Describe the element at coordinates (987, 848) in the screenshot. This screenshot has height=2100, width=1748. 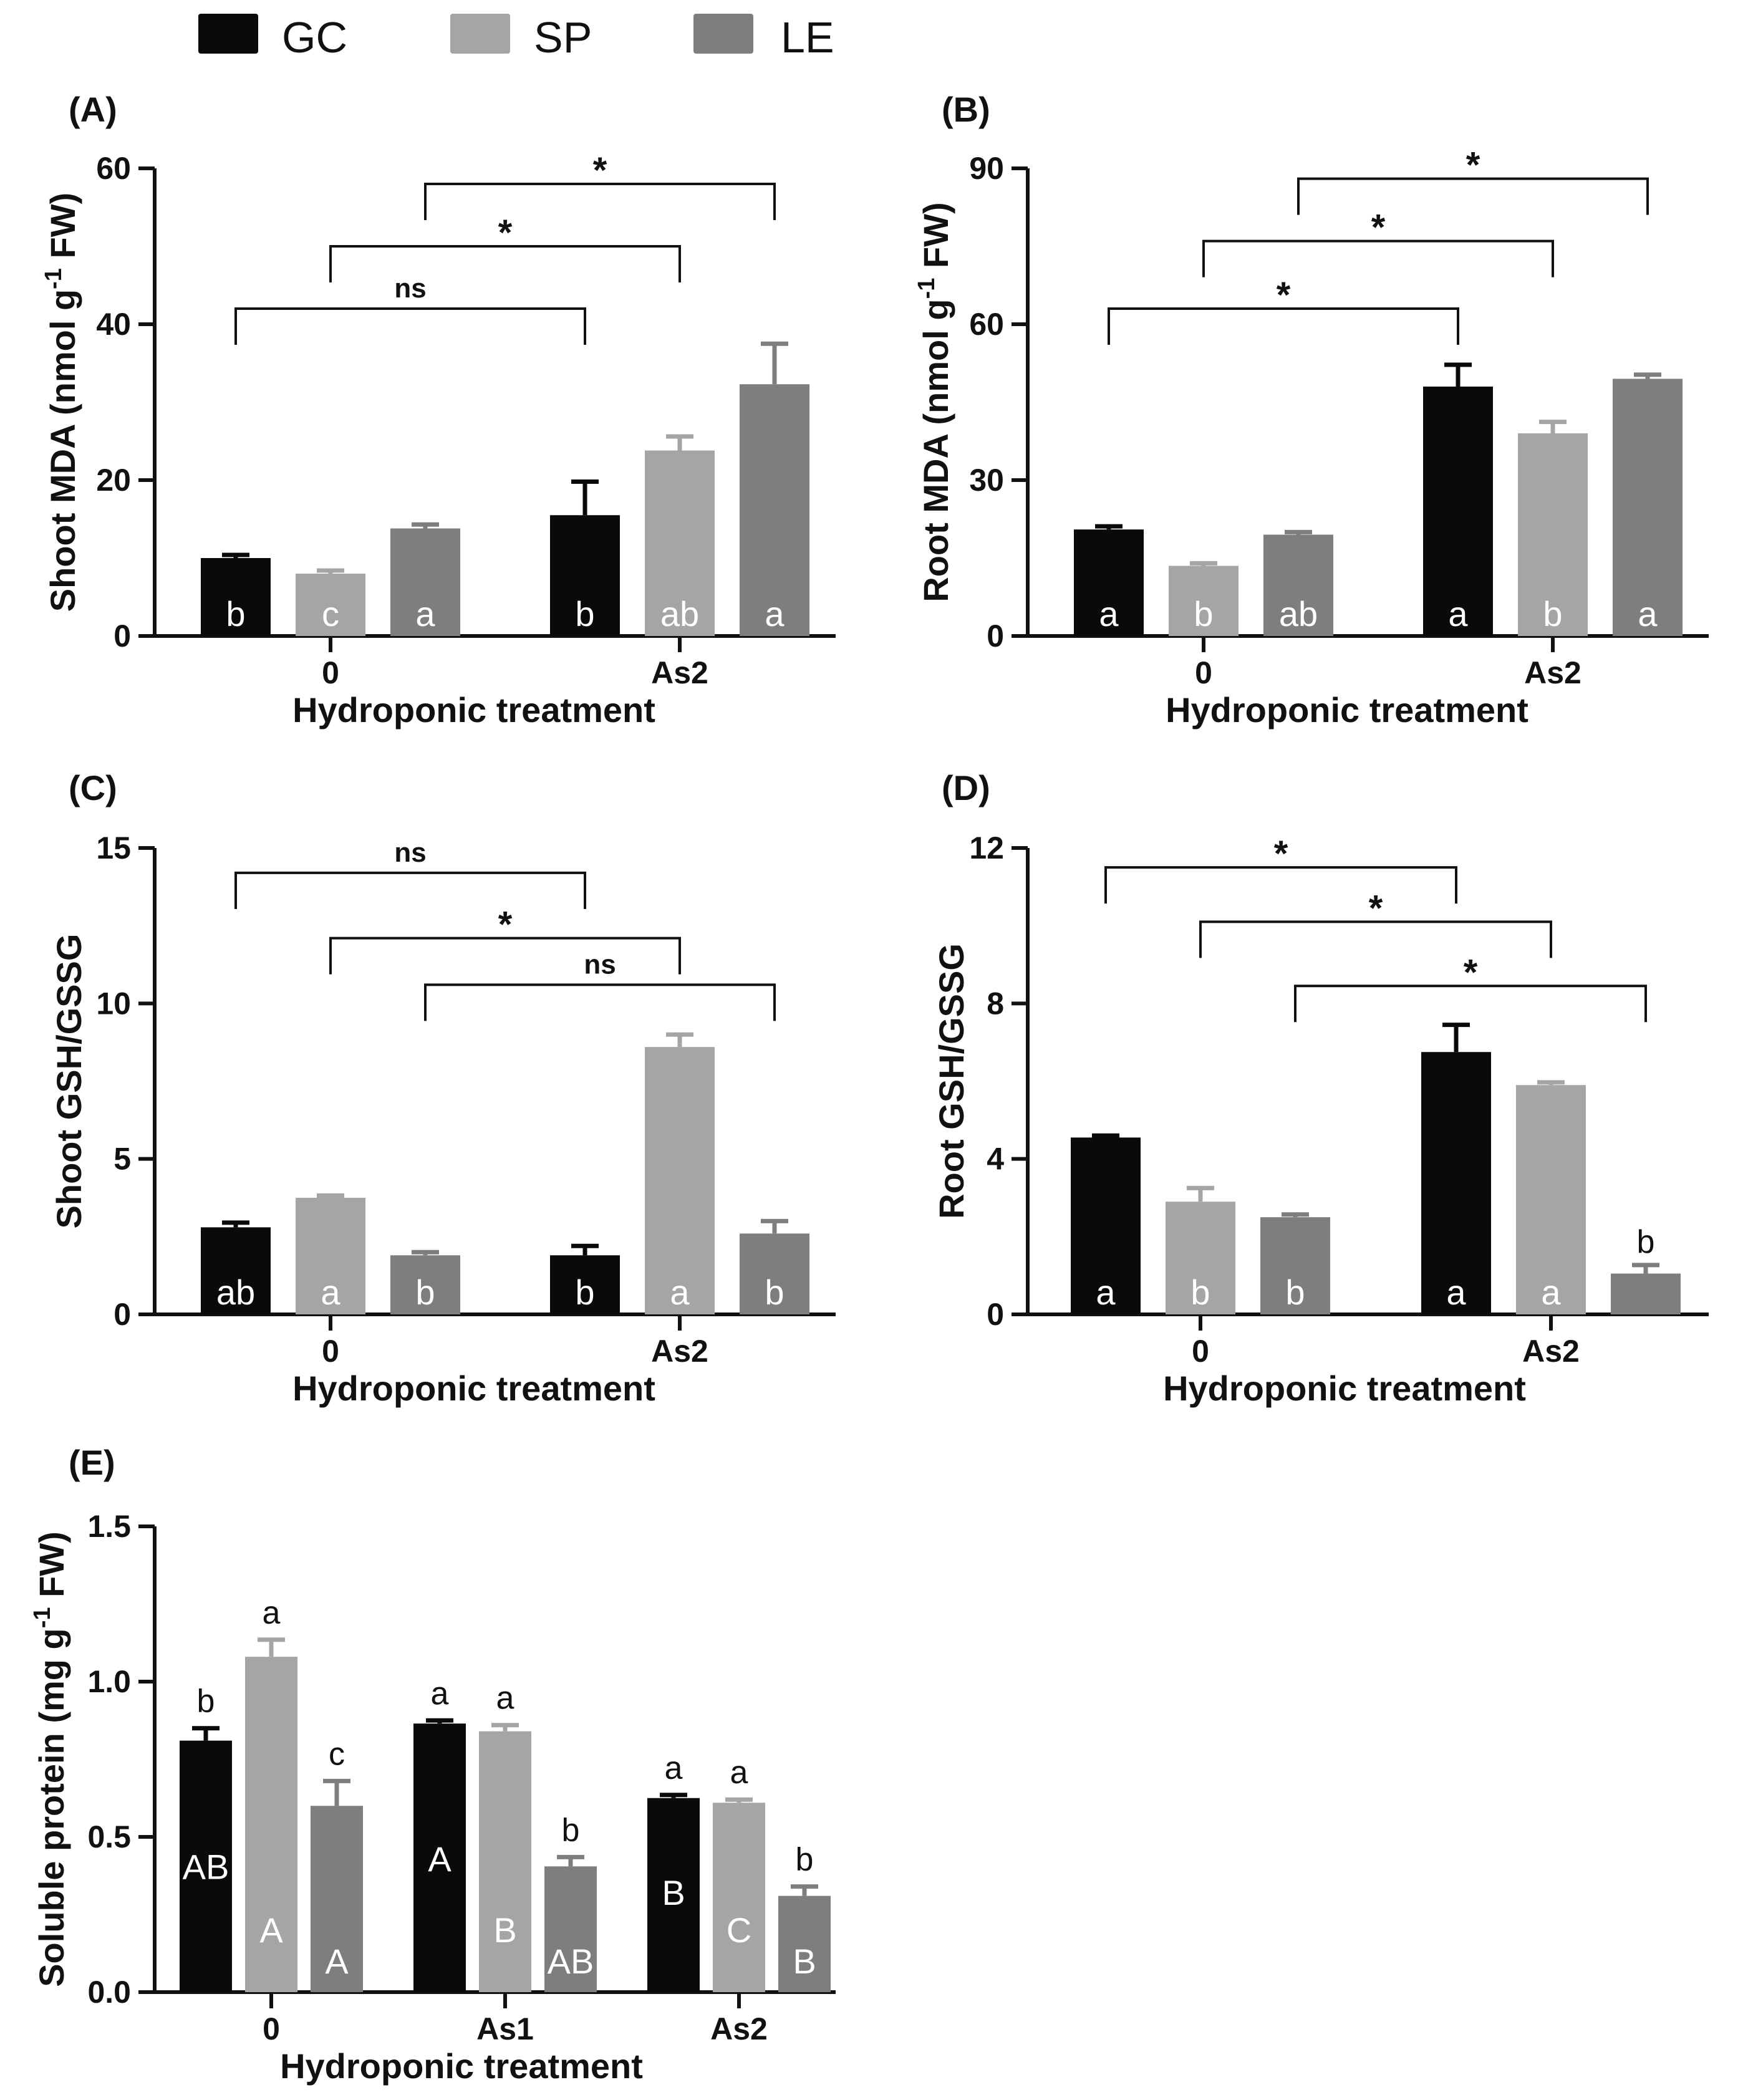
I see `y-tick-label: 12` at that location.